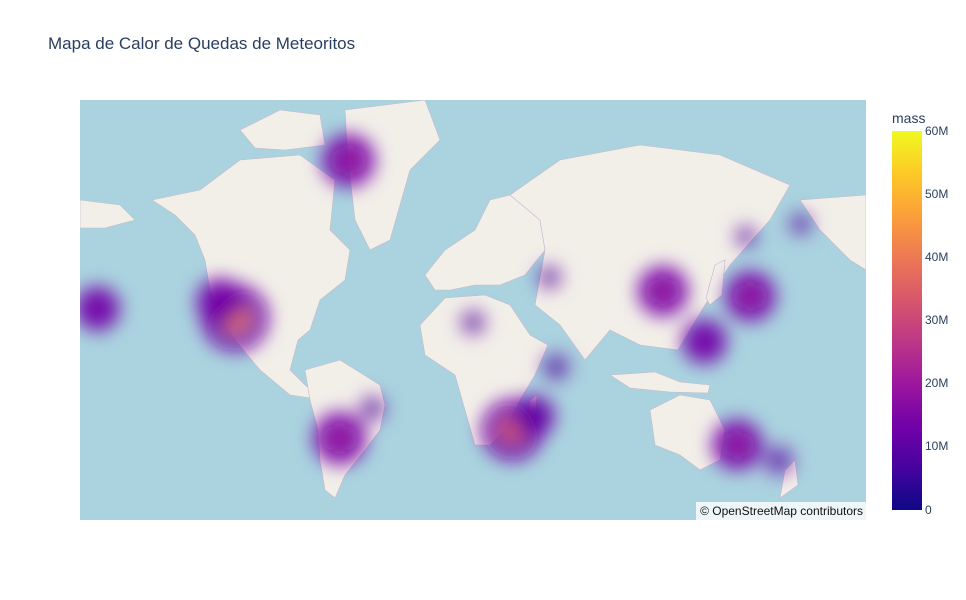 This screenshot has width=966, height=600. I want to click on colorbar-tick-label: 60M, so click(937, 131).